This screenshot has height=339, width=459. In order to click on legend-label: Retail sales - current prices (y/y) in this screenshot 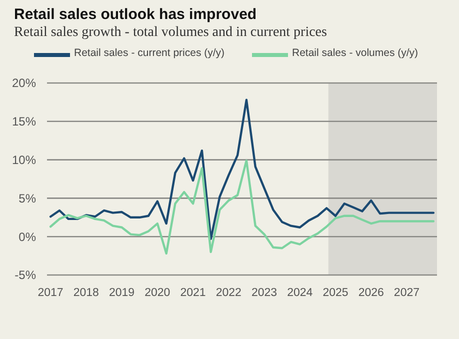, I will do `click(149, 53)`.